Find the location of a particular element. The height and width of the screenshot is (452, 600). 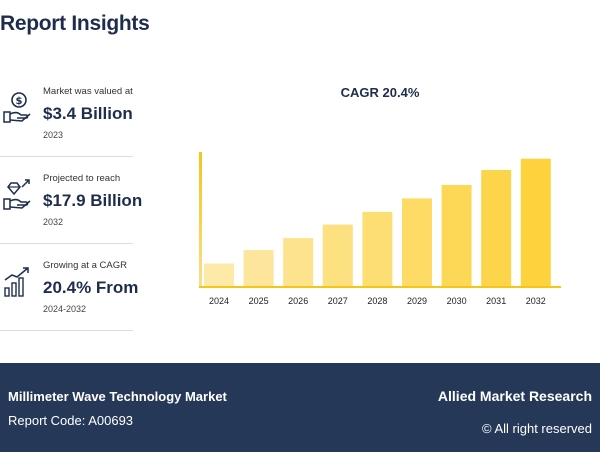

bar-2032 is located at coordinates (535, 222).